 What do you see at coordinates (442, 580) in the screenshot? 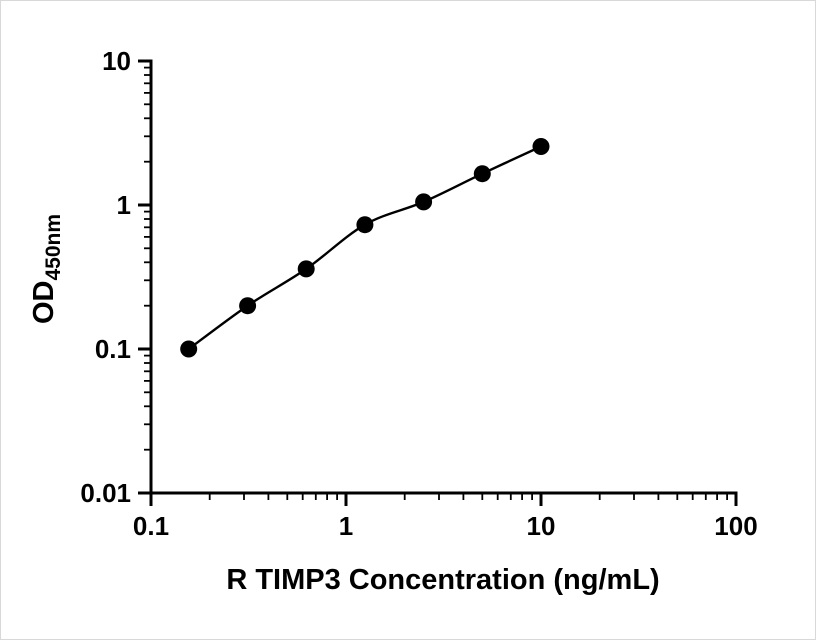
I see `x-axis-title: R TIMP3 Concentration (ng/mL)` at bounding box center [442, 580].